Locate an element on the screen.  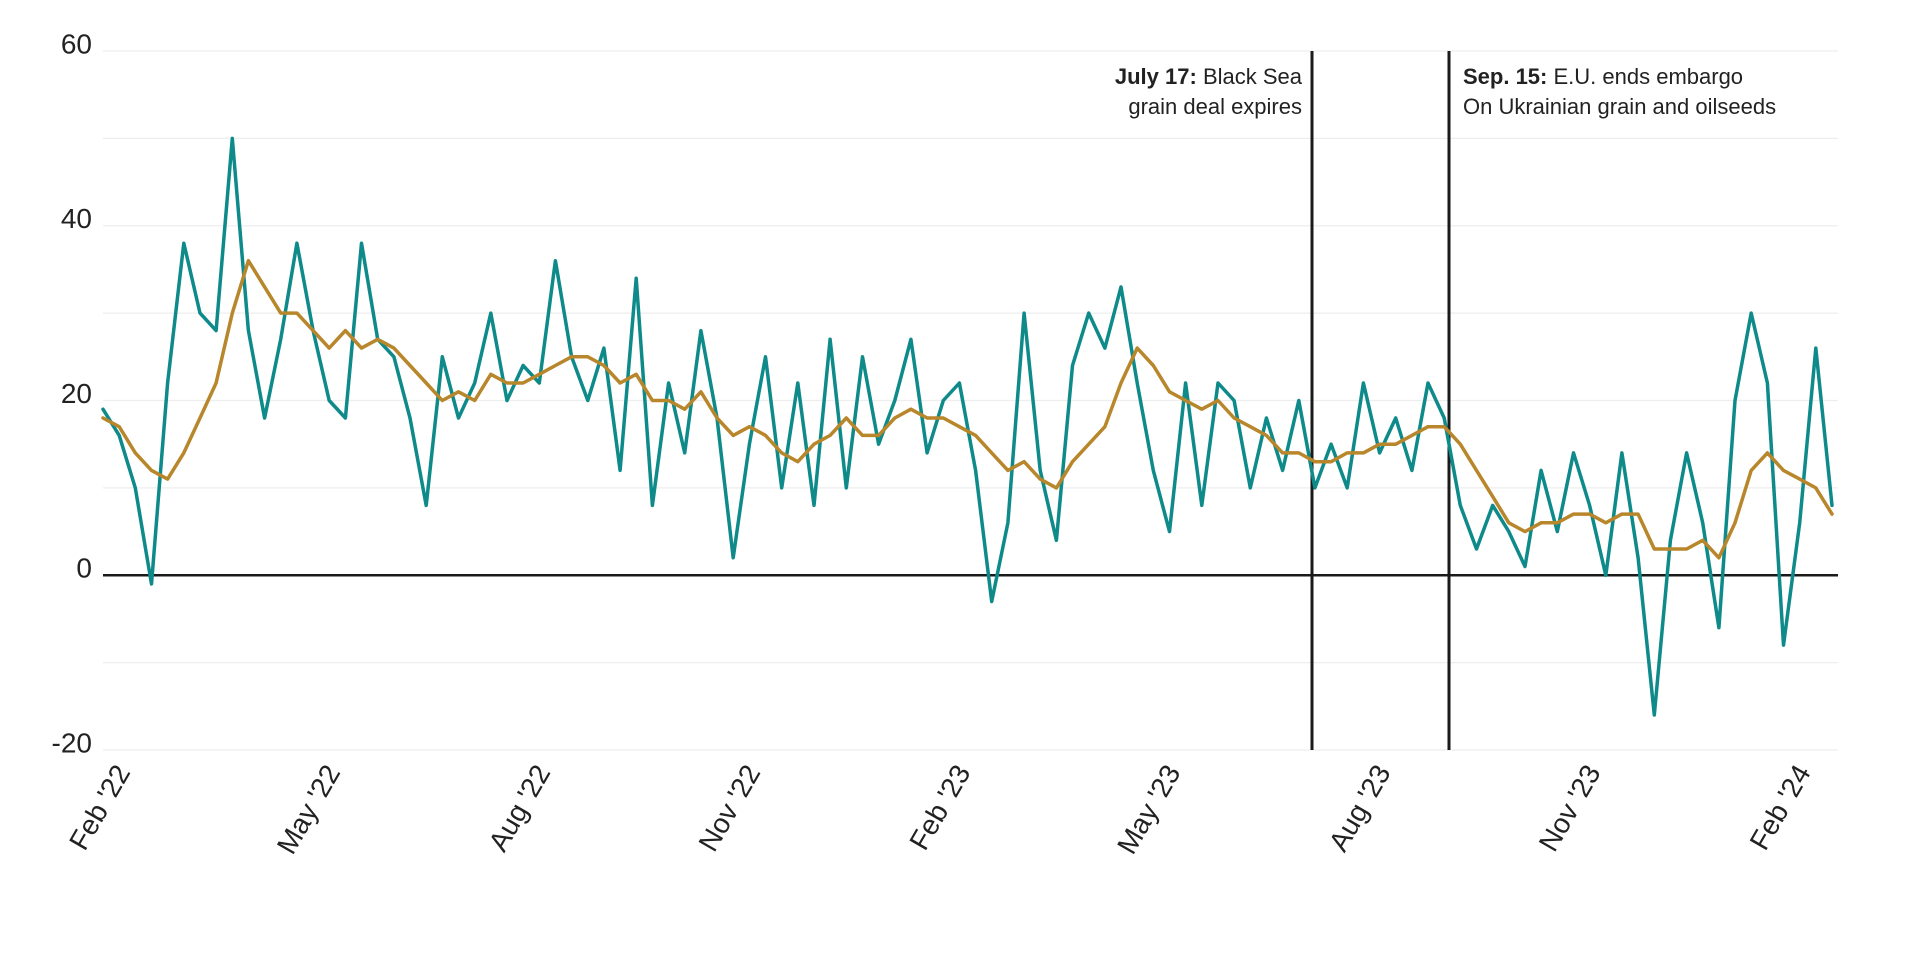
y-tick-label: 40 is located at coordinates (76, 218).